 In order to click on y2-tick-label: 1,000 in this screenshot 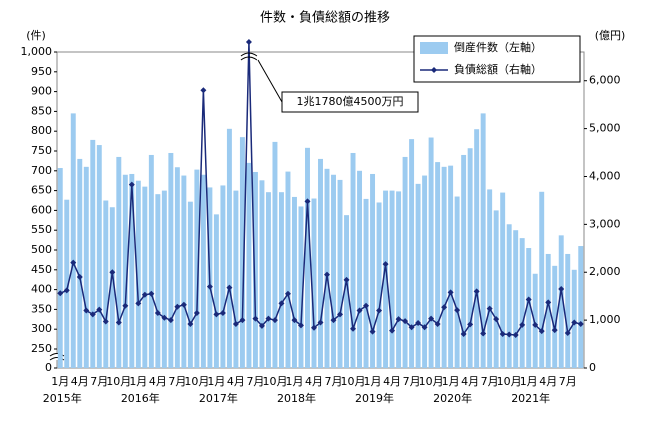, I will do `click(605, 319)`.